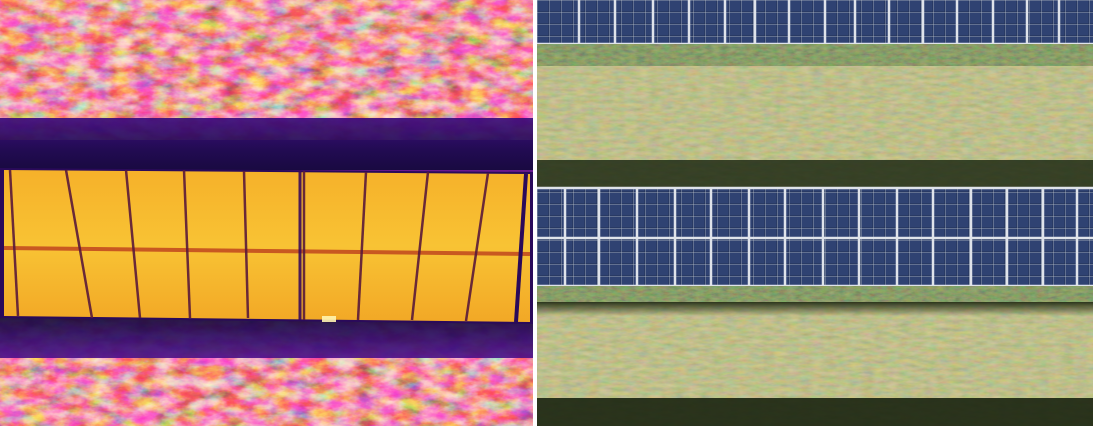  Describe the element at coordinates (815, 175) in the screenshot. I see `shadow-middle` at that location.